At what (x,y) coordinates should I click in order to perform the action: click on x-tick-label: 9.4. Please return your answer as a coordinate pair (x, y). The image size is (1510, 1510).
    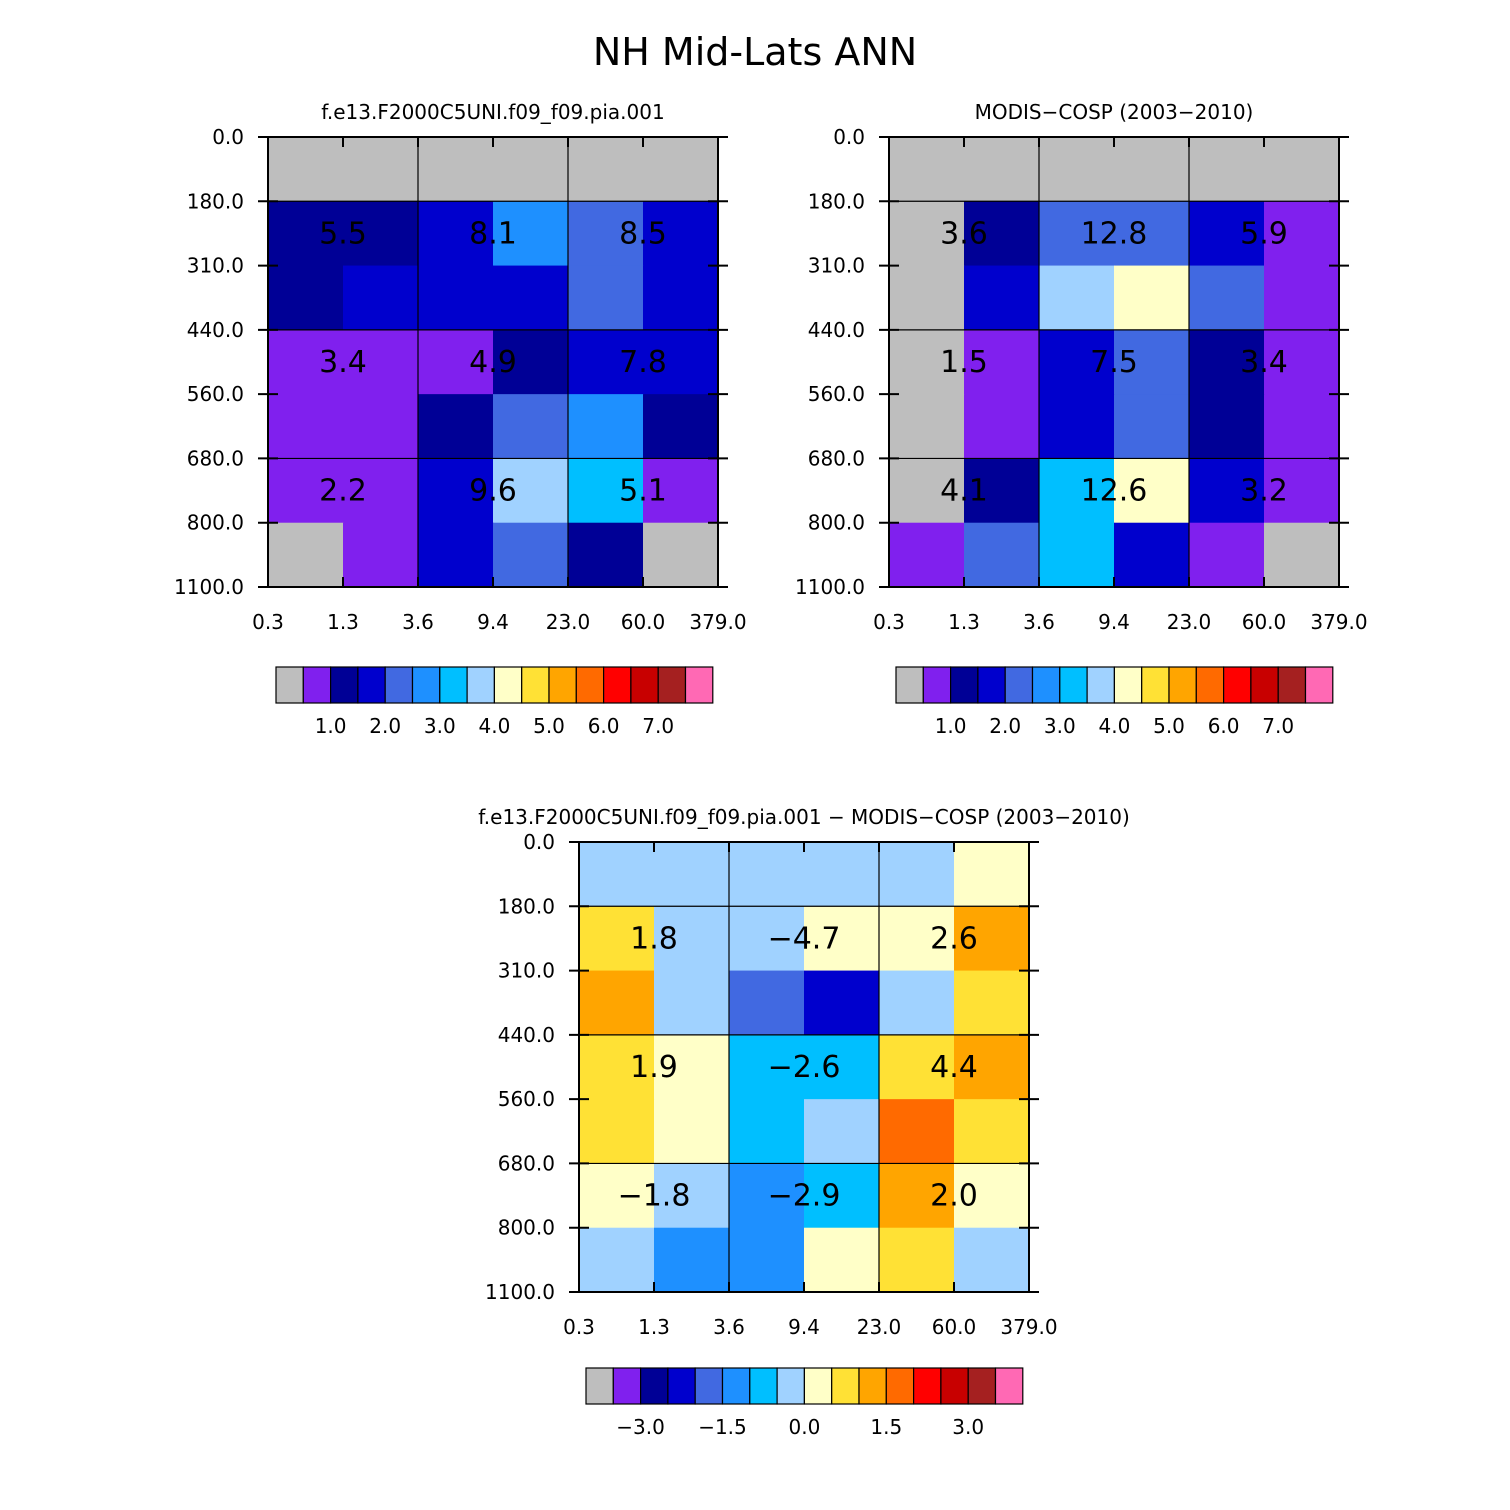
    Looking at the image, I should click on (804, 1327).